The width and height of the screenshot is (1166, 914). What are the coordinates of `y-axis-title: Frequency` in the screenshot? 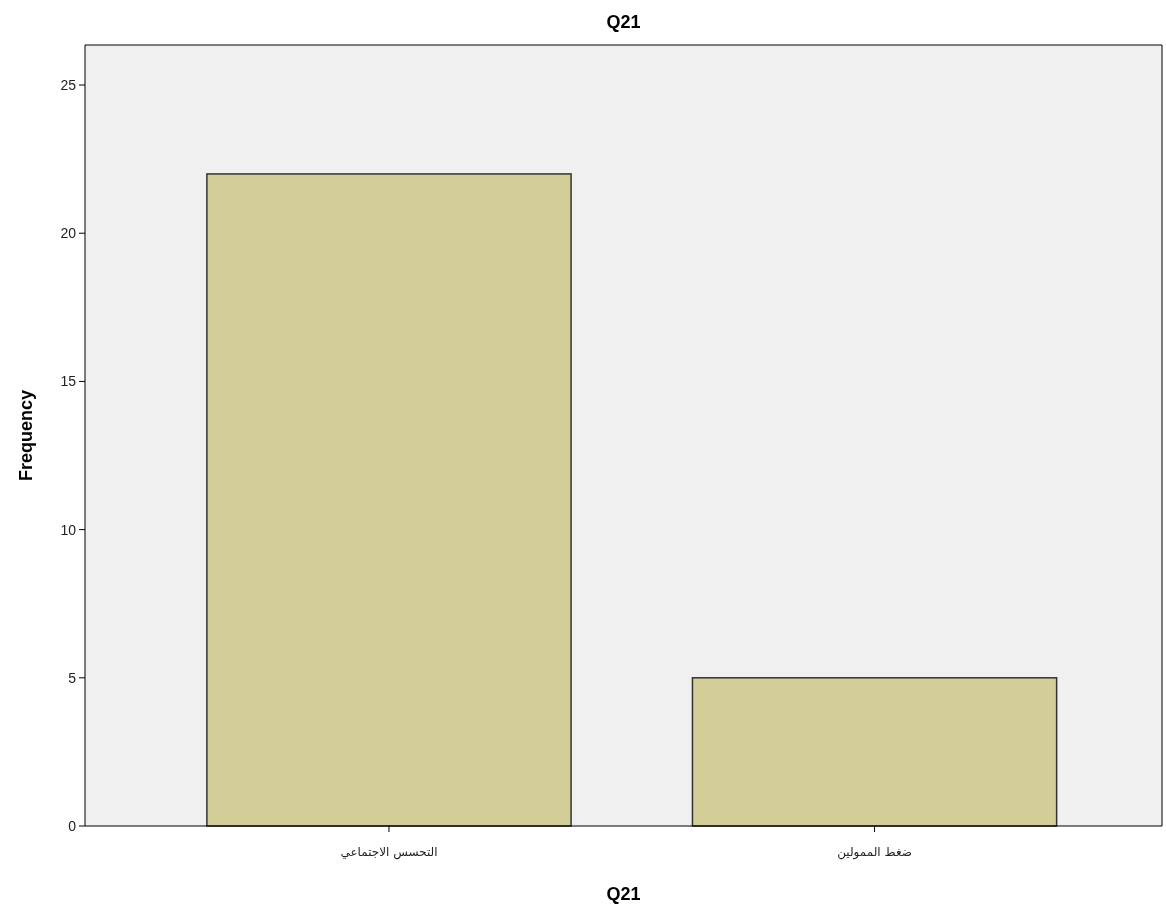 It's located at (26, 435).